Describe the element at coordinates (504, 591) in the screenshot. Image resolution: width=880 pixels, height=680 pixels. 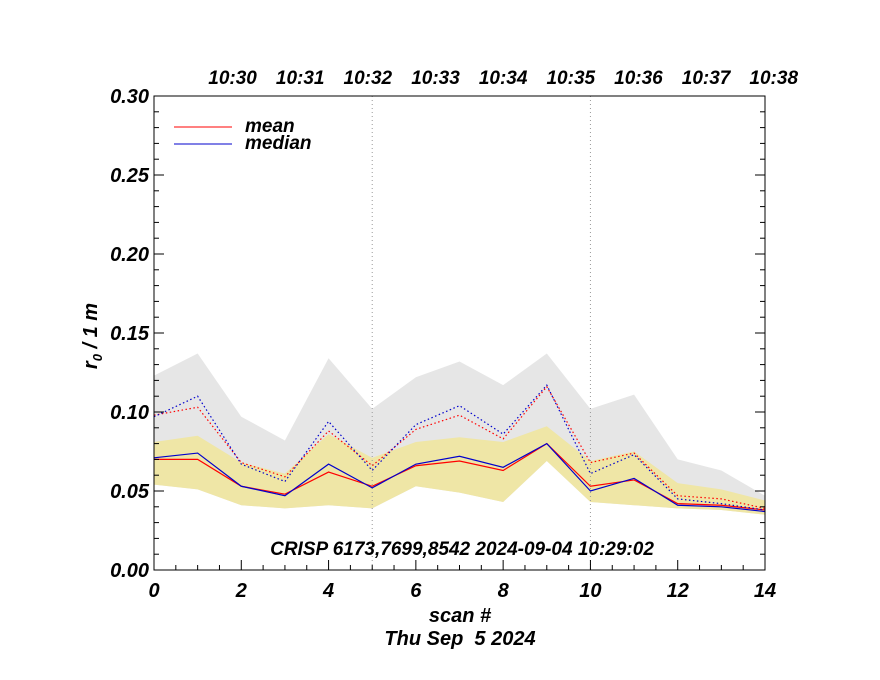
I see `x-tick-label: 8` at that location.